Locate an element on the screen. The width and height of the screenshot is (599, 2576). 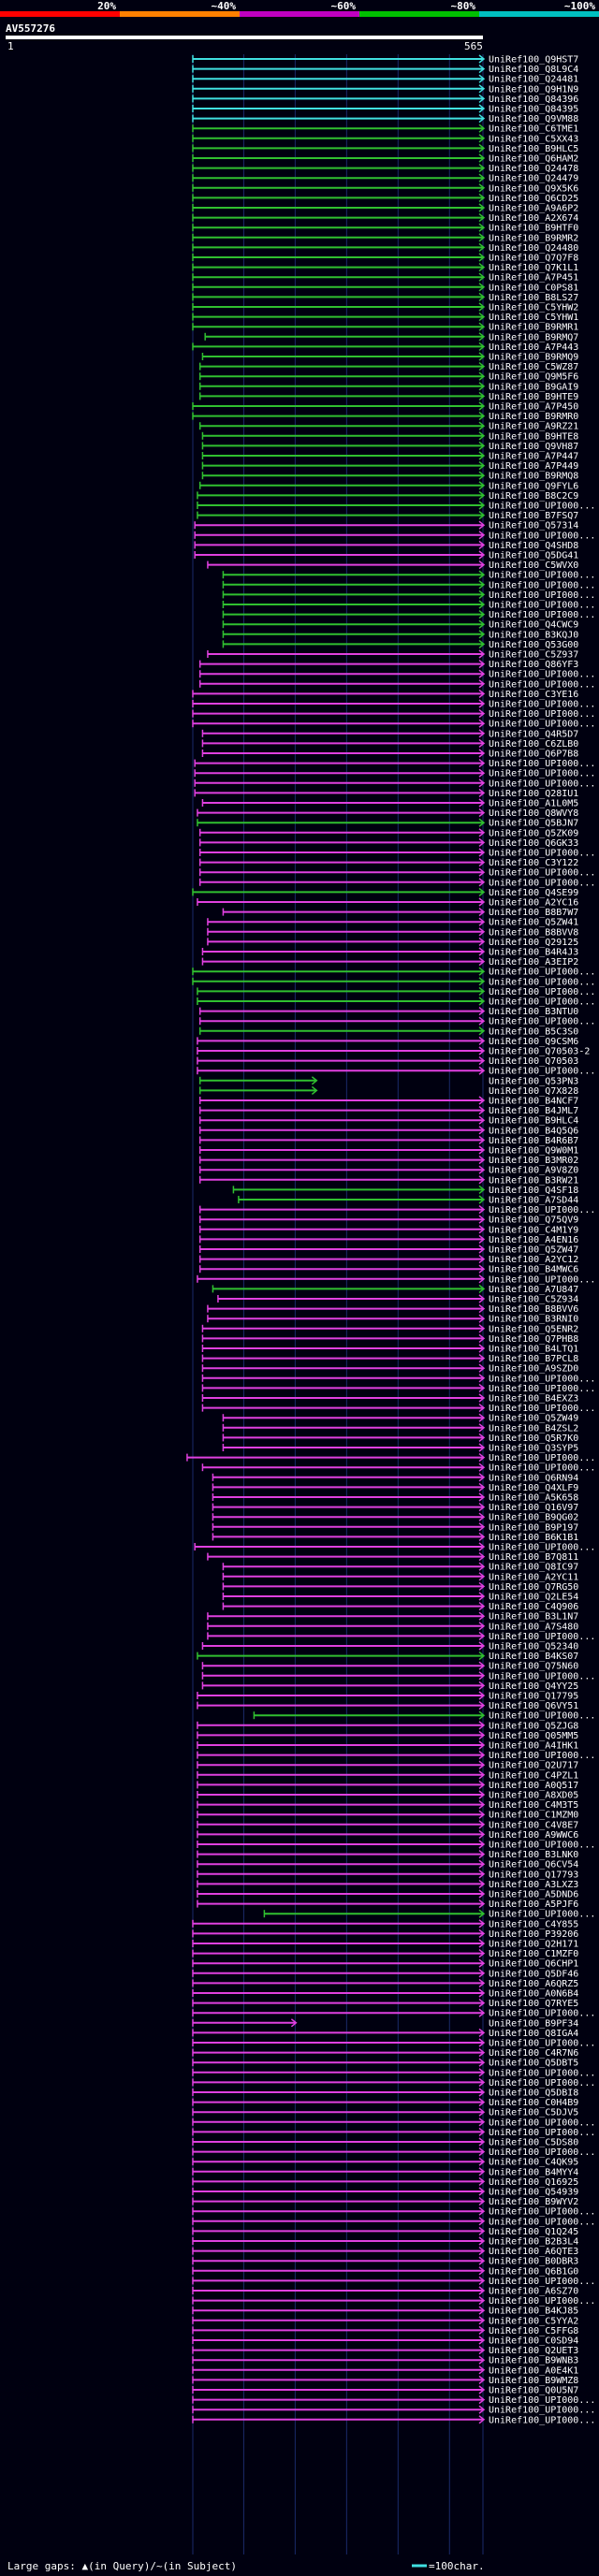
hit-label: UniRef100_B9HTE8 is located at coordinates (533, 436).